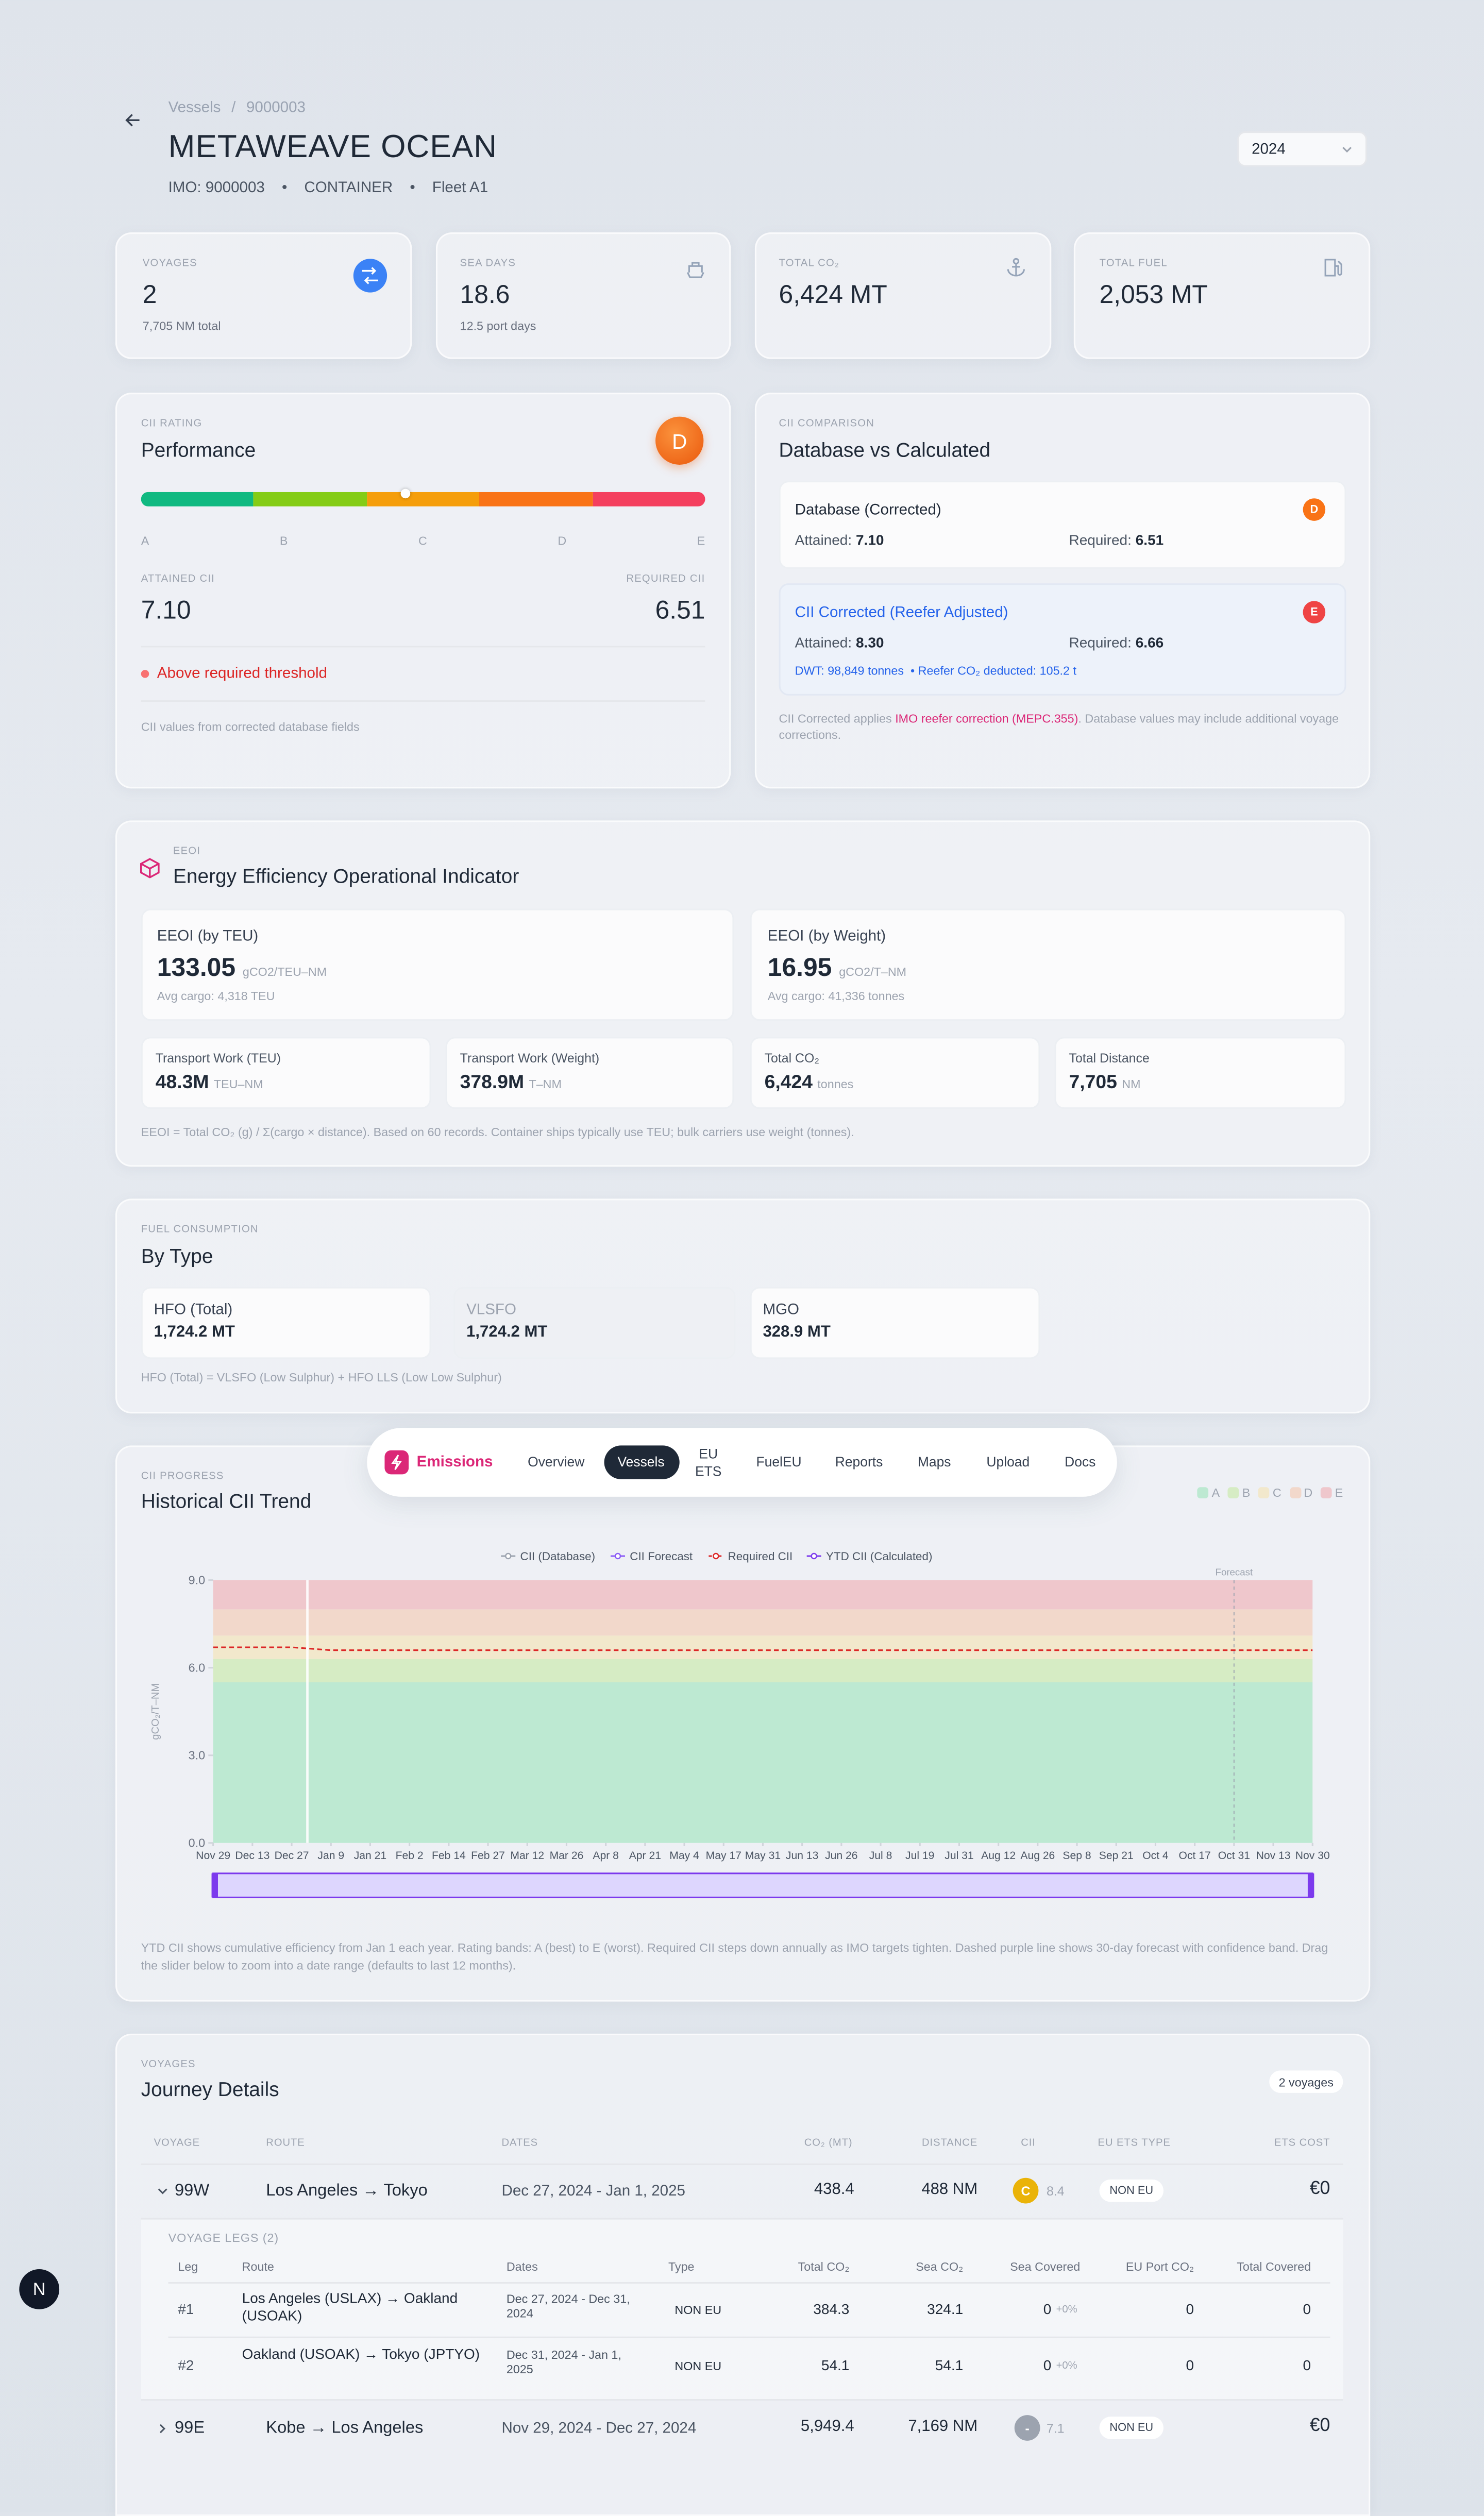 Image resolution: width=1484 pixels, height=2516 pixels. I want to click on series-line, so click(763, 1648).